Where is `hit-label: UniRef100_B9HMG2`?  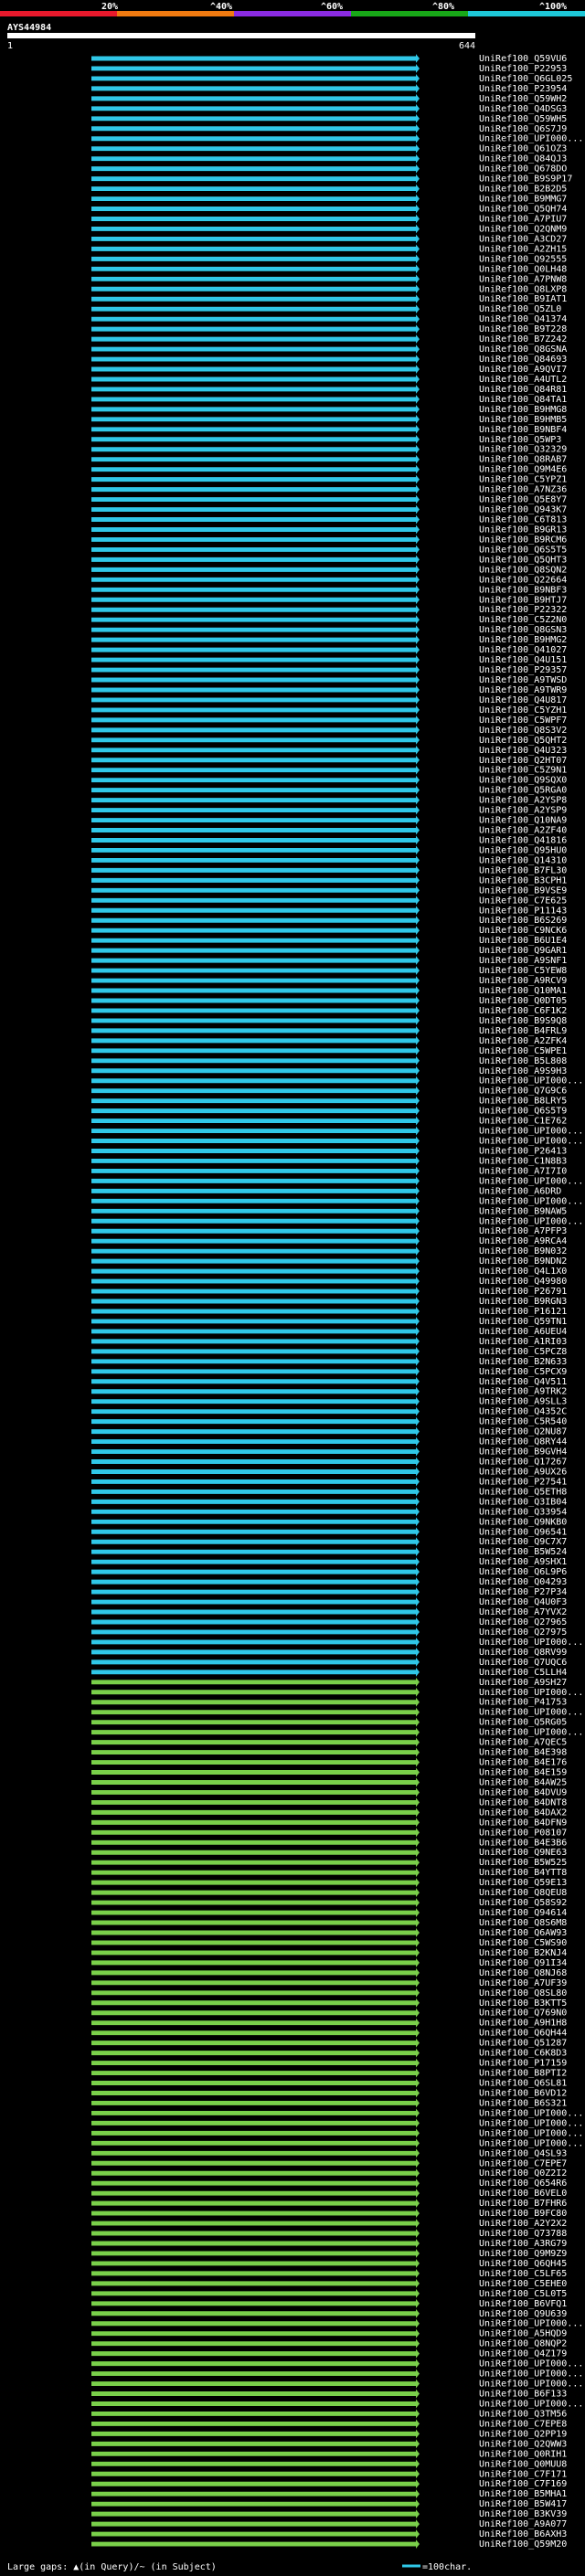
hit-label: UniRef100_B9HMG2 is located at coordinates (523, 640).